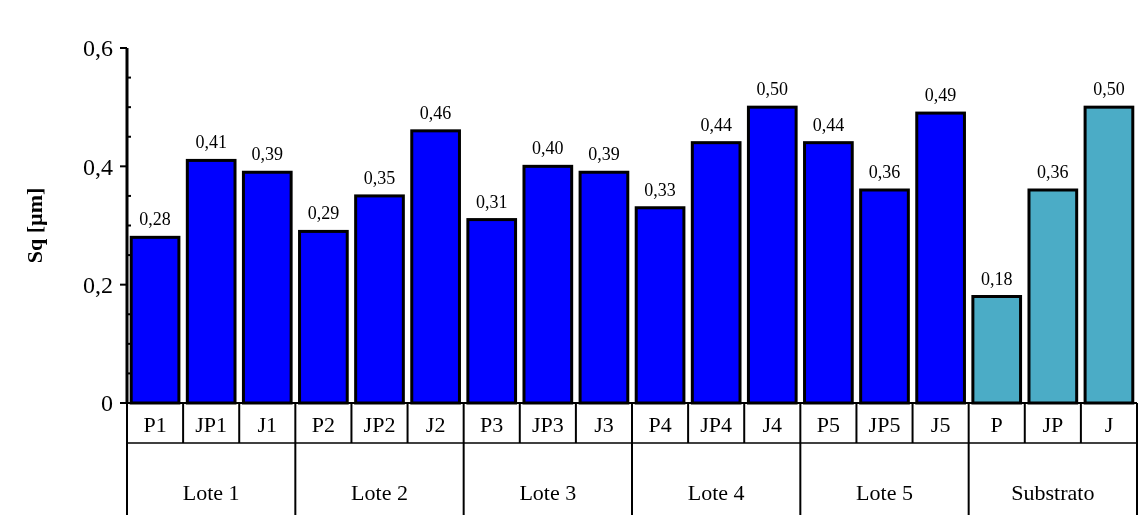 This screenshot has height=515, width=1140. What do you see at coordinates (884, 492) in the screenshot?
I see `text: Lote 5` at bounding box center [884, 492].